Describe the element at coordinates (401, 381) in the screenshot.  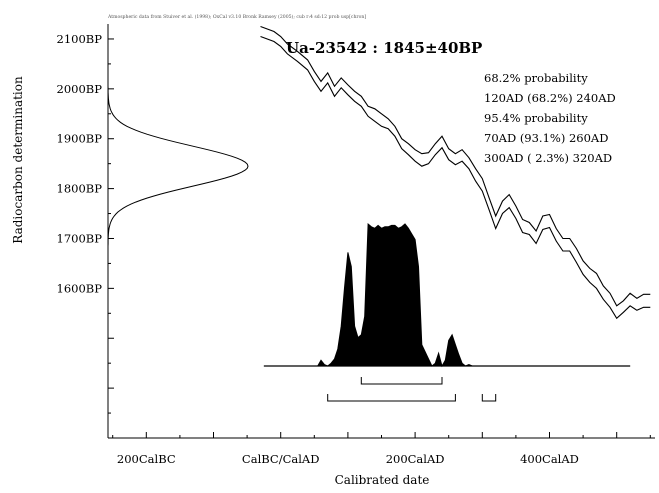
I see `sigma1-range-bracket` at that location.